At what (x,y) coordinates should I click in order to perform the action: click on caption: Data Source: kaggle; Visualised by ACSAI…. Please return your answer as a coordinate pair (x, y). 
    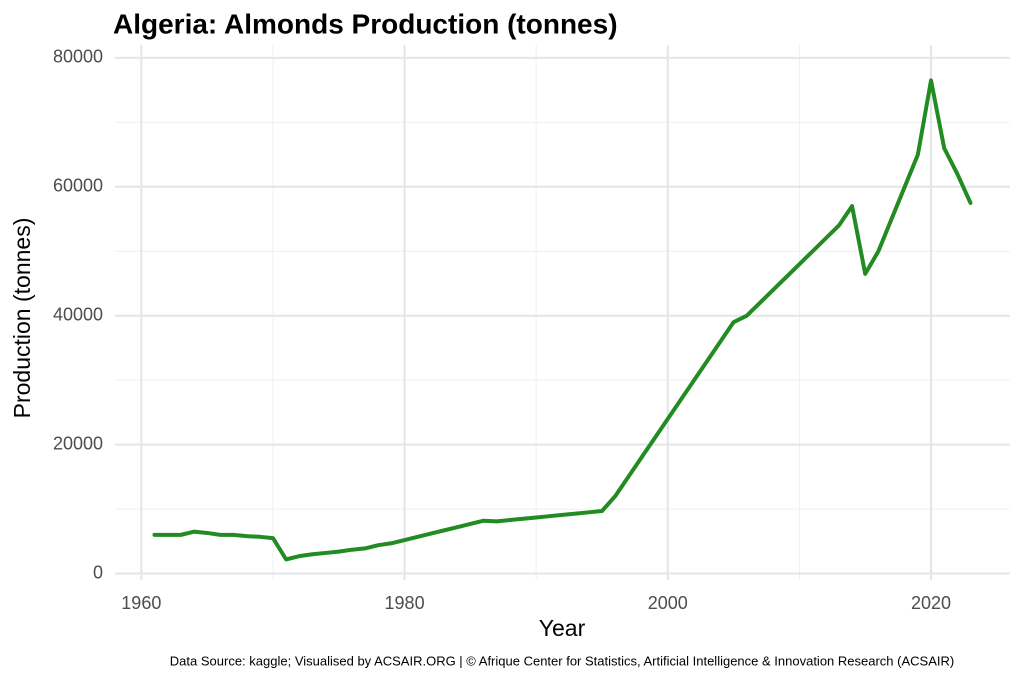
    Looking at the image, I should click on (562, 660).